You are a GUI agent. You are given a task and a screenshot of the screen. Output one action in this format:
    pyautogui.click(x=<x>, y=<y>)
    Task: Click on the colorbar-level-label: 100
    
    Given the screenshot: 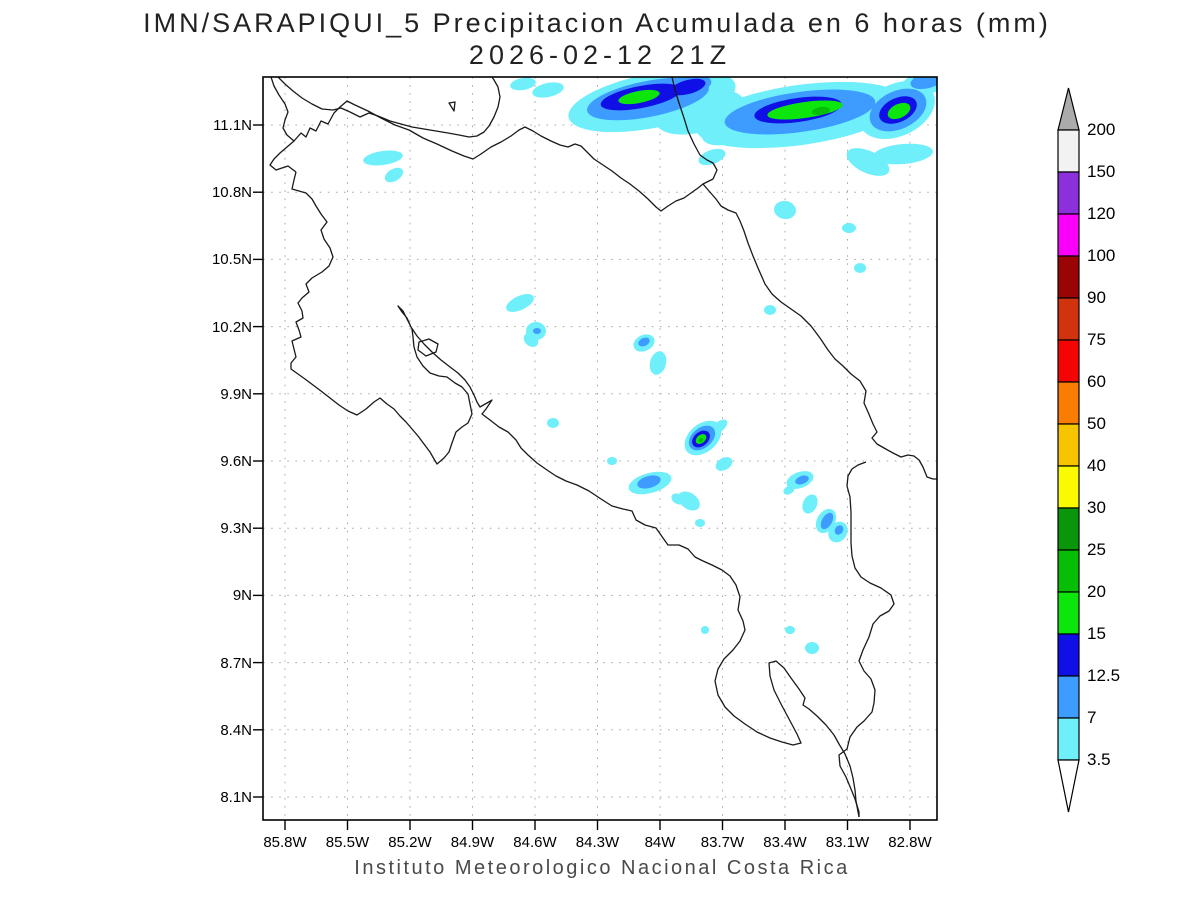 What is the action you would take?
    pyautogui.click(x=1101, y=255)
    